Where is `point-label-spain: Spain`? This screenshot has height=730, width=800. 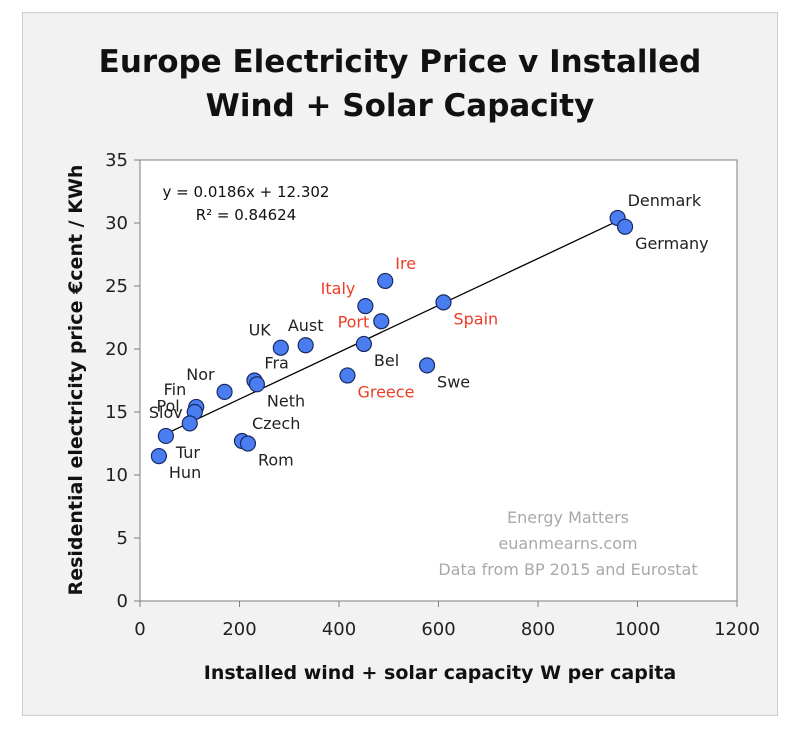
point-label-spain: Spain is located at coordinates (475, 318).